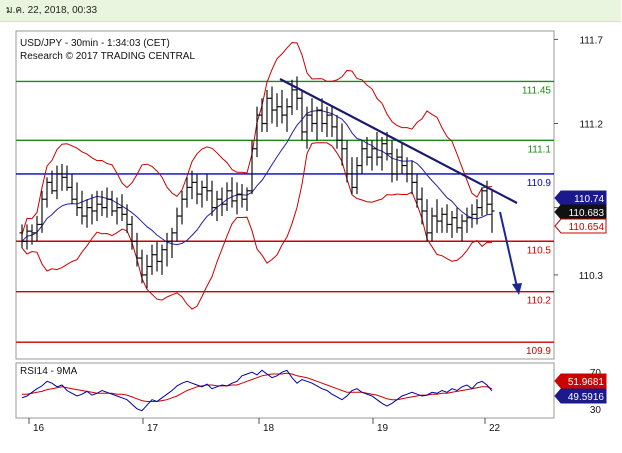  Describe the element at coordinates (596, 410) in the screenshot. I see `rsi-tick-label: 30` at that location.